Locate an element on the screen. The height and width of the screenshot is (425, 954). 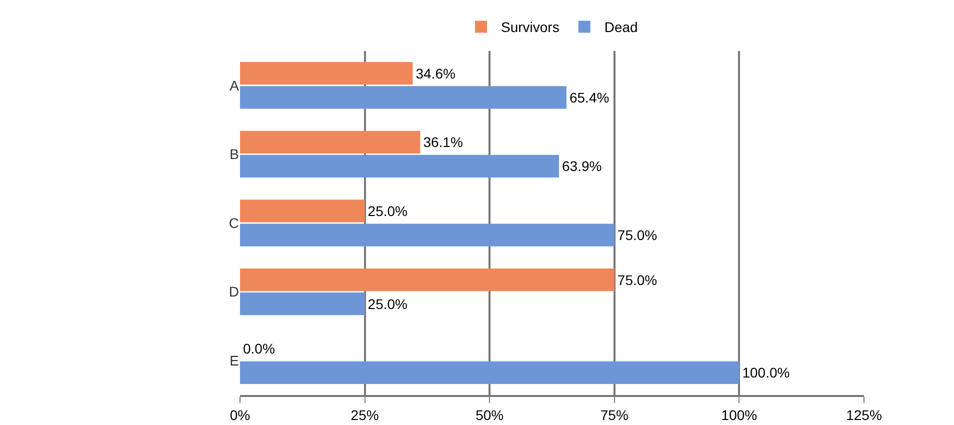
x-tick-label: 50% is located at coordinates (490, 414).